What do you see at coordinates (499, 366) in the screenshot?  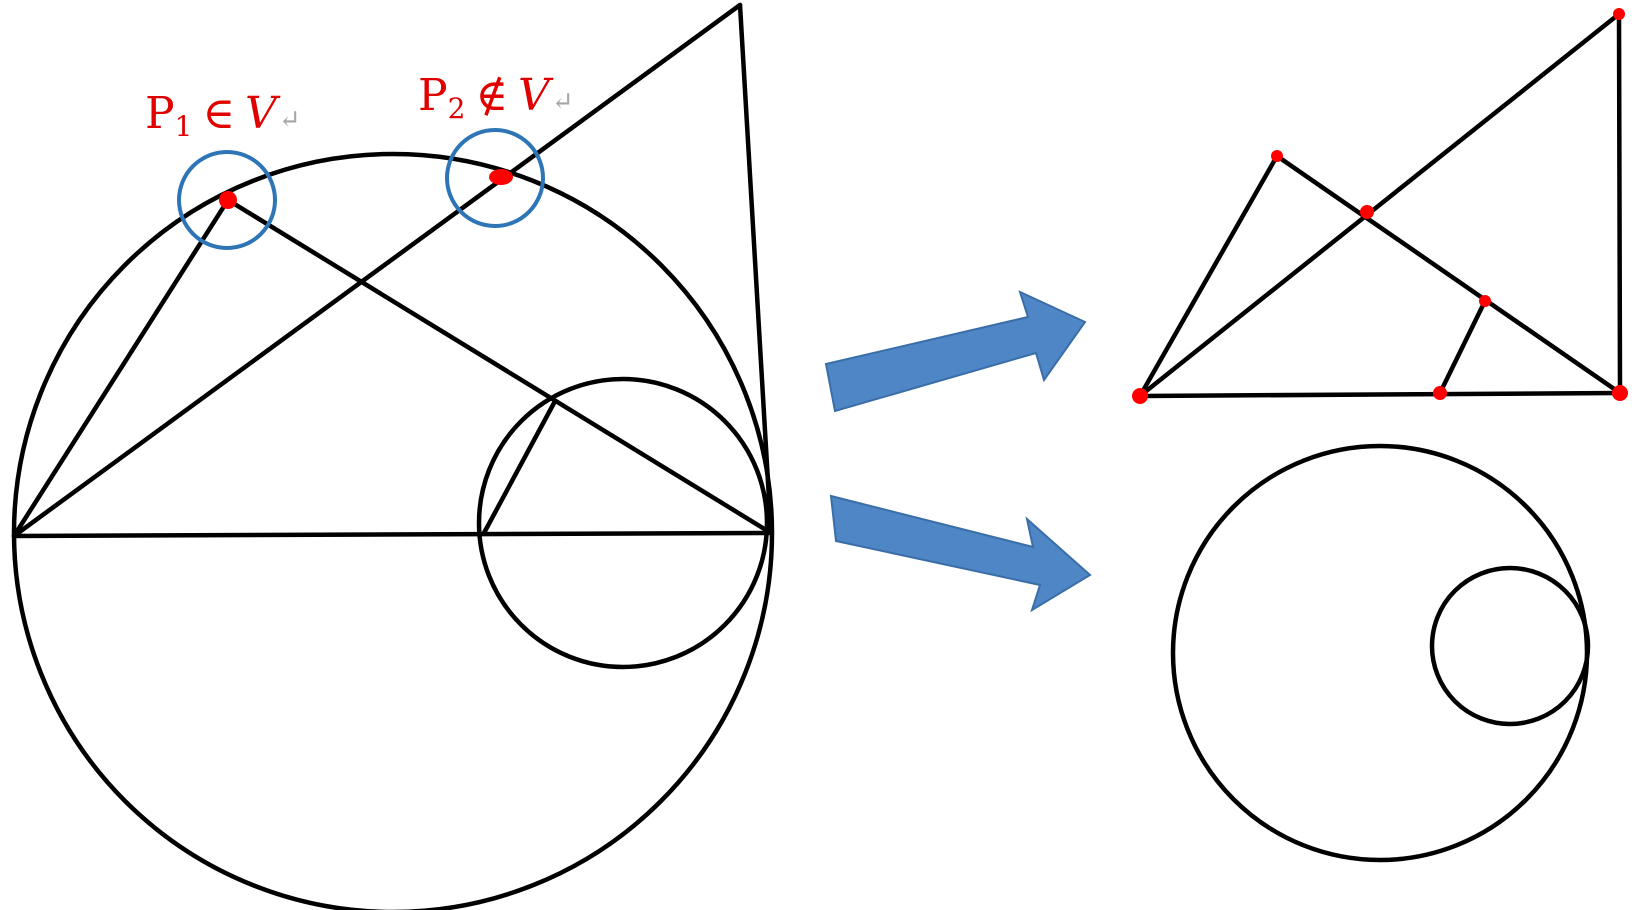 I see `chord-p1-b` at bounding box center [499, 366].